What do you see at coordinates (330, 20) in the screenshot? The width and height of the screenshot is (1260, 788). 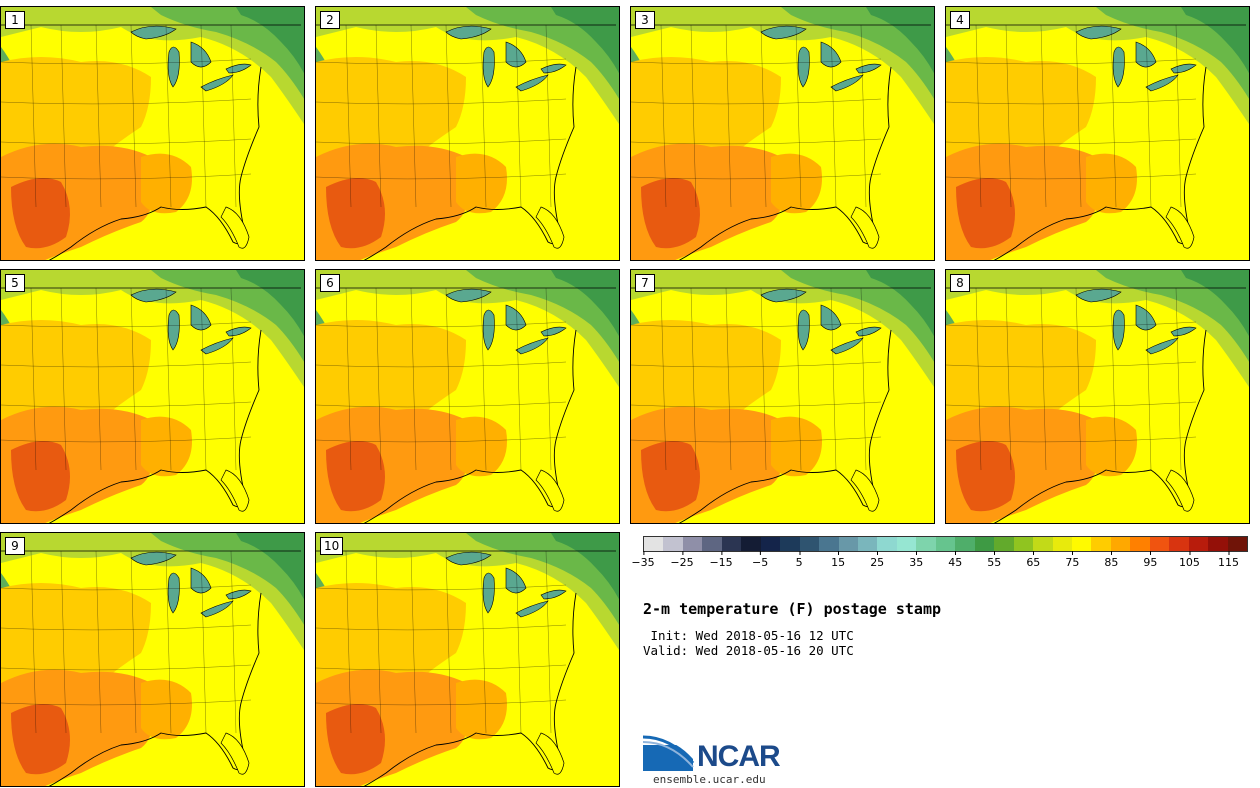 I see `member-label: 2` at bounding box center [330, 20].